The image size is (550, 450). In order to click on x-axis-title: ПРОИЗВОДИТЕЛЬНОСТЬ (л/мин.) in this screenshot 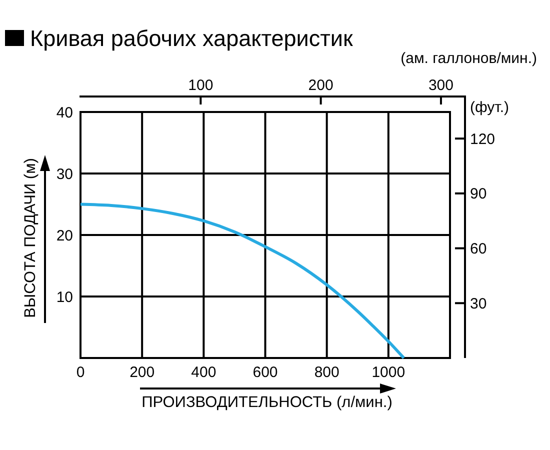, I will do `click(267, 402)`.